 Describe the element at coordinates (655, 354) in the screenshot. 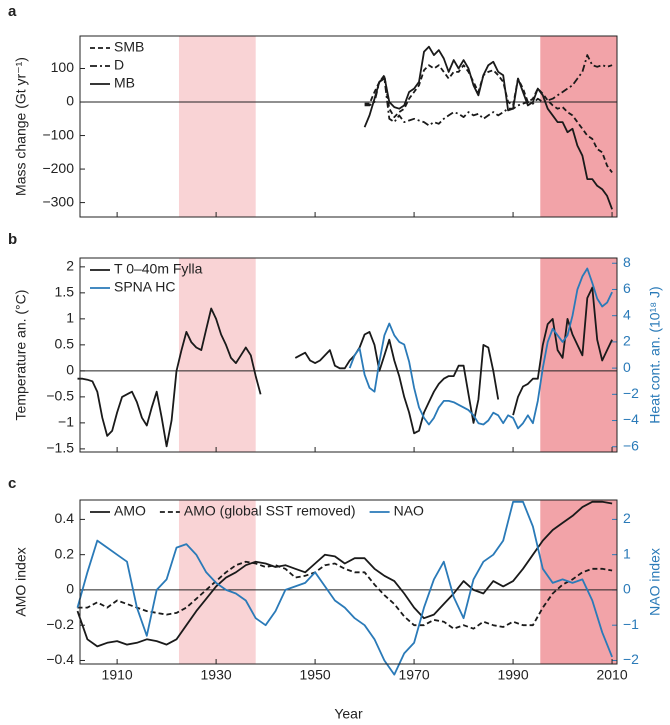

I see `y2-axis-label: Heat cont. an. (10¹⁸ J)` at that location.